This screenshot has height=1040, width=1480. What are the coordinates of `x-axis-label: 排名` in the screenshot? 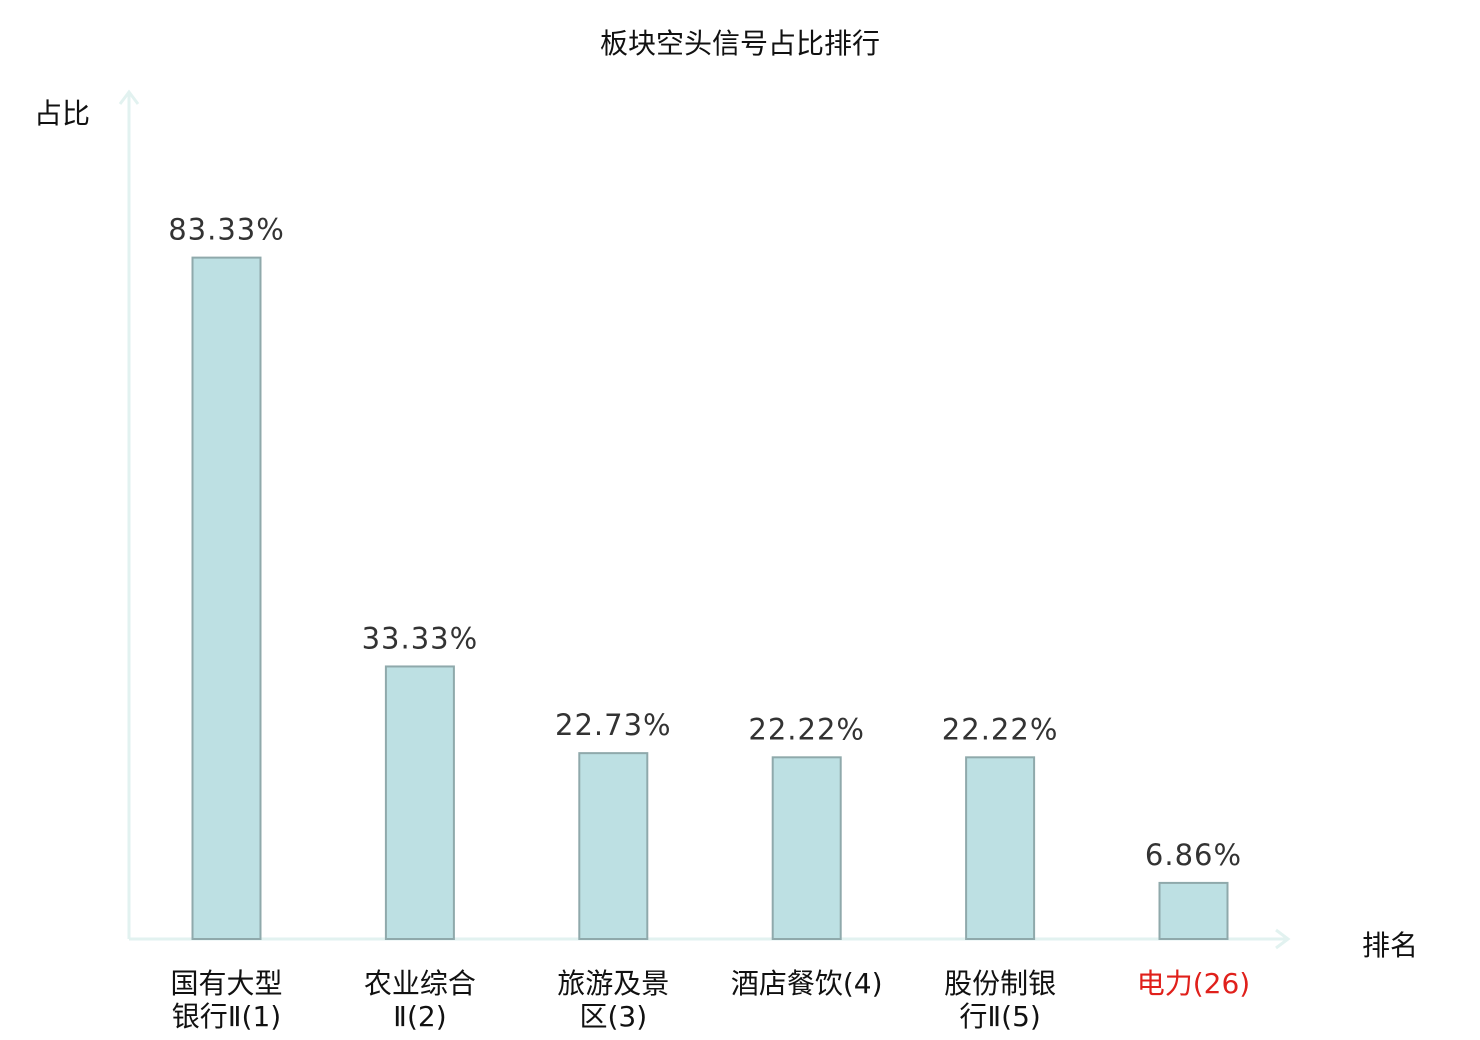 It's located at (1390, 945).